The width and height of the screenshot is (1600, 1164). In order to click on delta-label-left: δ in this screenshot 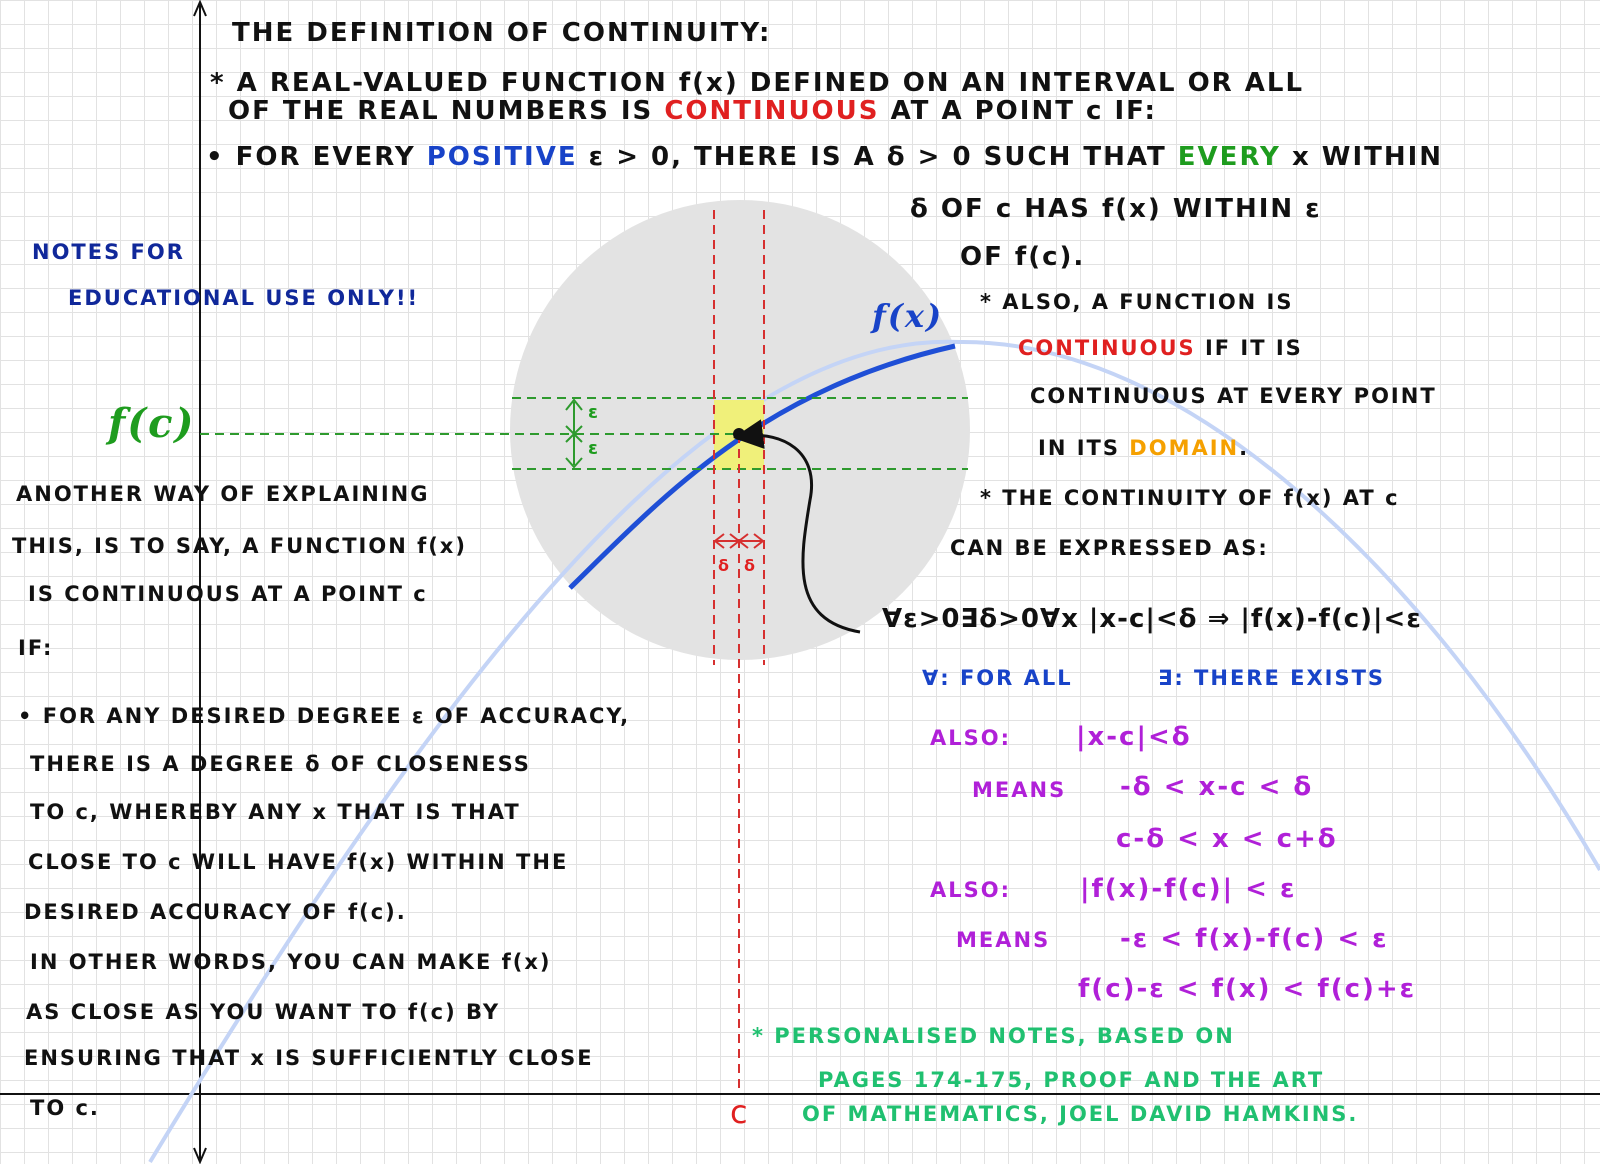, I will do `click(723, 565)`.